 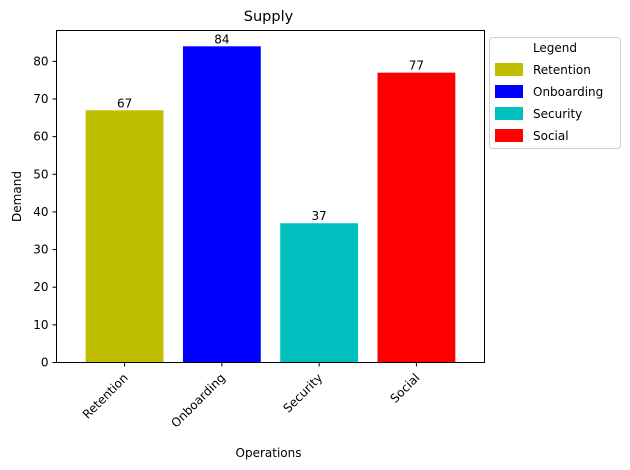 What do you see at coordinates (404, 388) in the screenshot?
I see `x-tick-label: Social` at bounding box center [404, 388].